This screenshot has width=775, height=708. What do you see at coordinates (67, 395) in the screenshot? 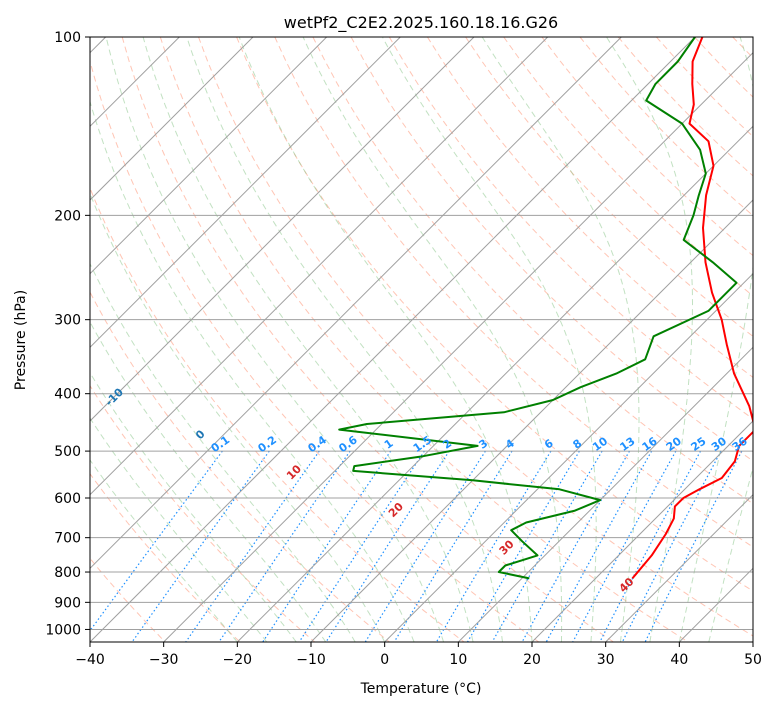
I see `y-tick-label: 400` at bounding box center [67, 395].